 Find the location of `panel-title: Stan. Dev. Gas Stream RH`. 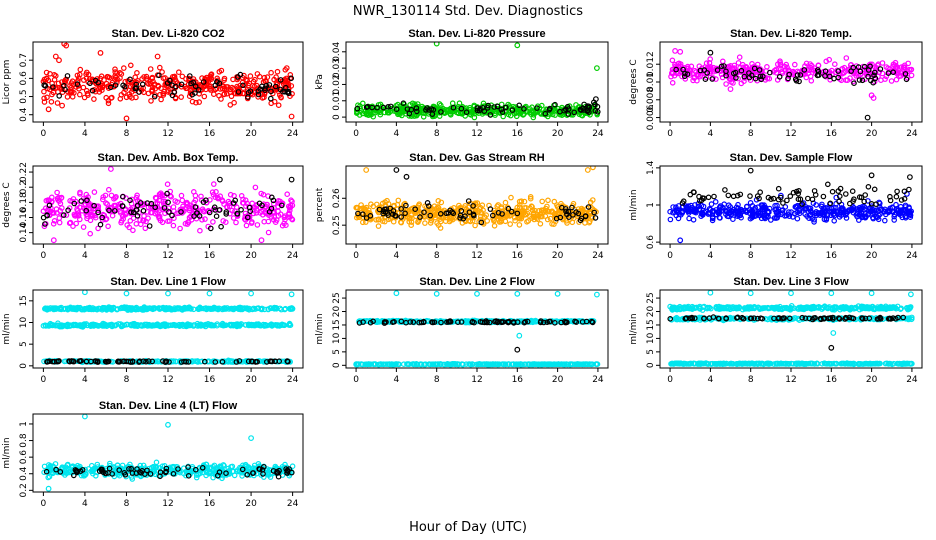

panel-title: Stan. Dev. Gas Stream RH is located at coordinates (477, 158).